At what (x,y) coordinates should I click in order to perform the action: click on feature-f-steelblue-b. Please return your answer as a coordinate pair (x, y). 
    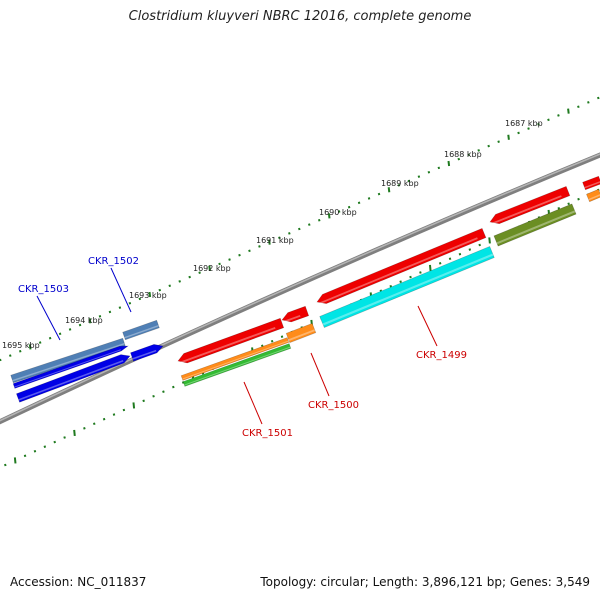
    Looking at the image, I should click on (141, 330).